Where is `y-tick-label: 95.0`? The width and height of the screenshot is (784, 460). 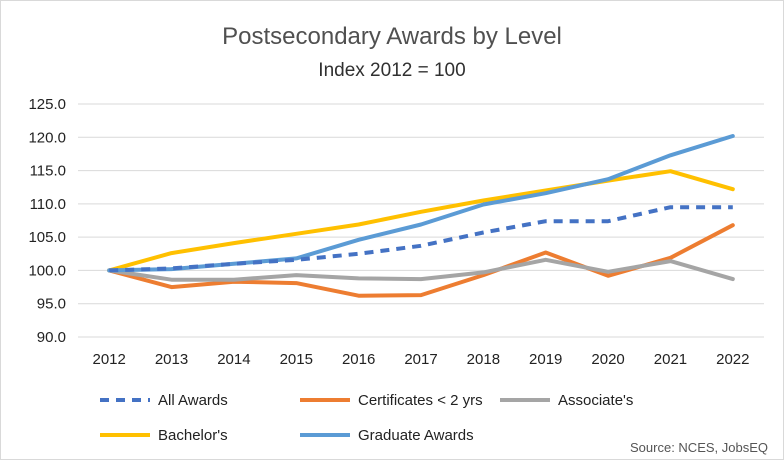 y-tick-label: 95.0 is located at coordinates (51, 304).